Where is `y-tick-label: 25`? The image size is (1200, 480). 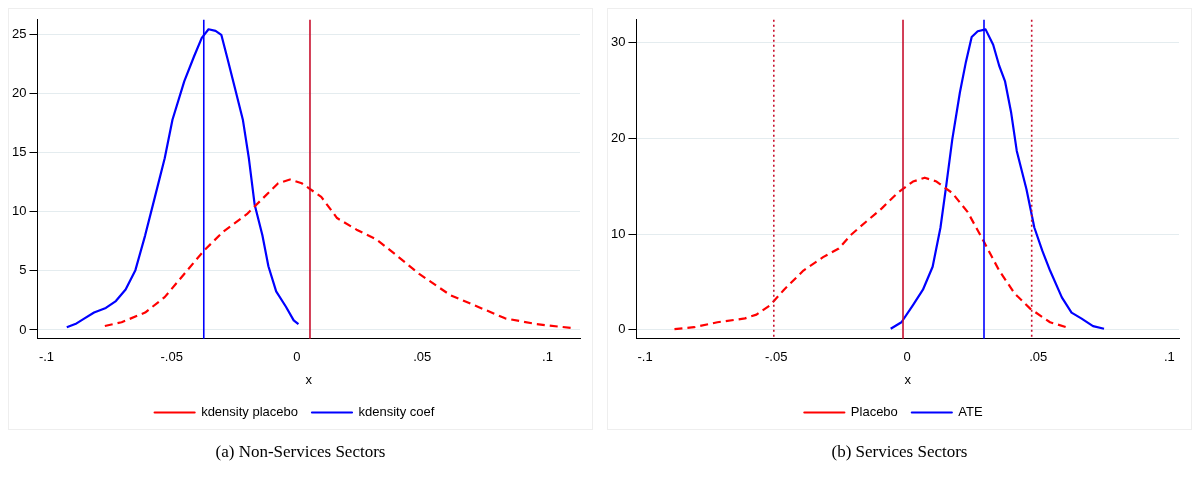 y-tick-label: 25 is located at coordinates (19, 33).